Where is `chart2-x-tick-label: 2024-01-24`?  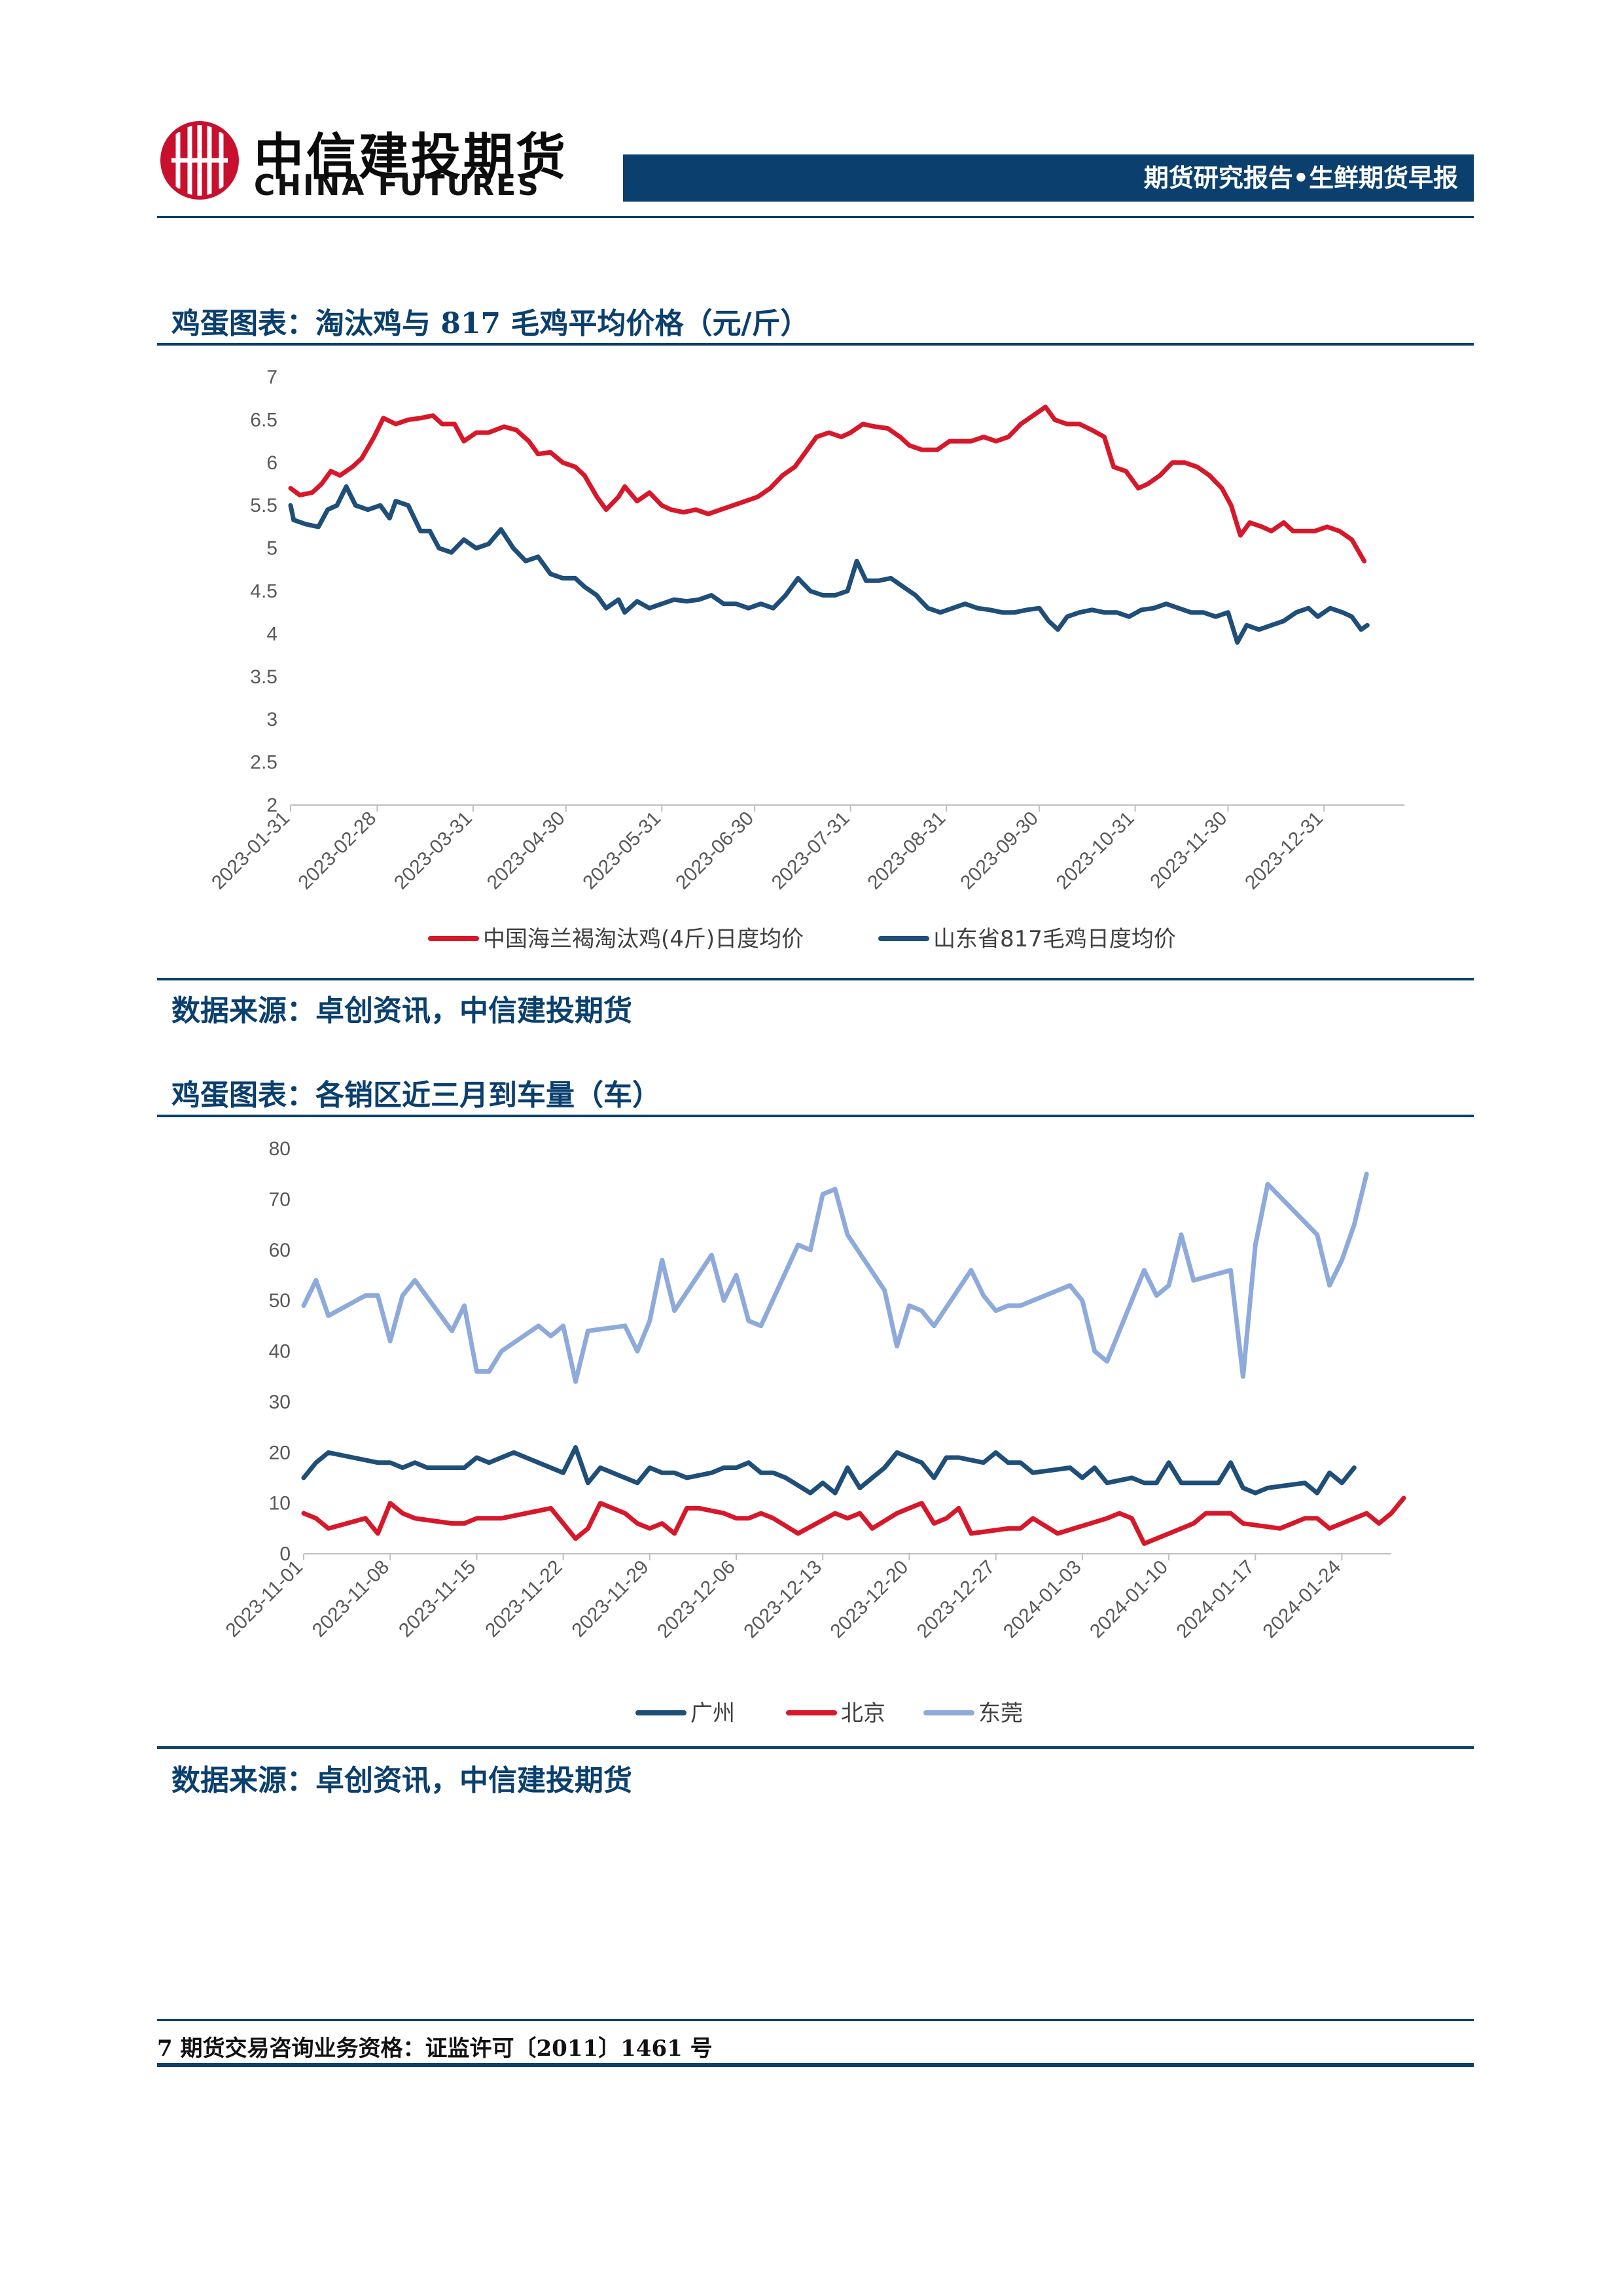 chart2-x-tick-label: 2024-01-24 is located at coordinates (1302, 1599).